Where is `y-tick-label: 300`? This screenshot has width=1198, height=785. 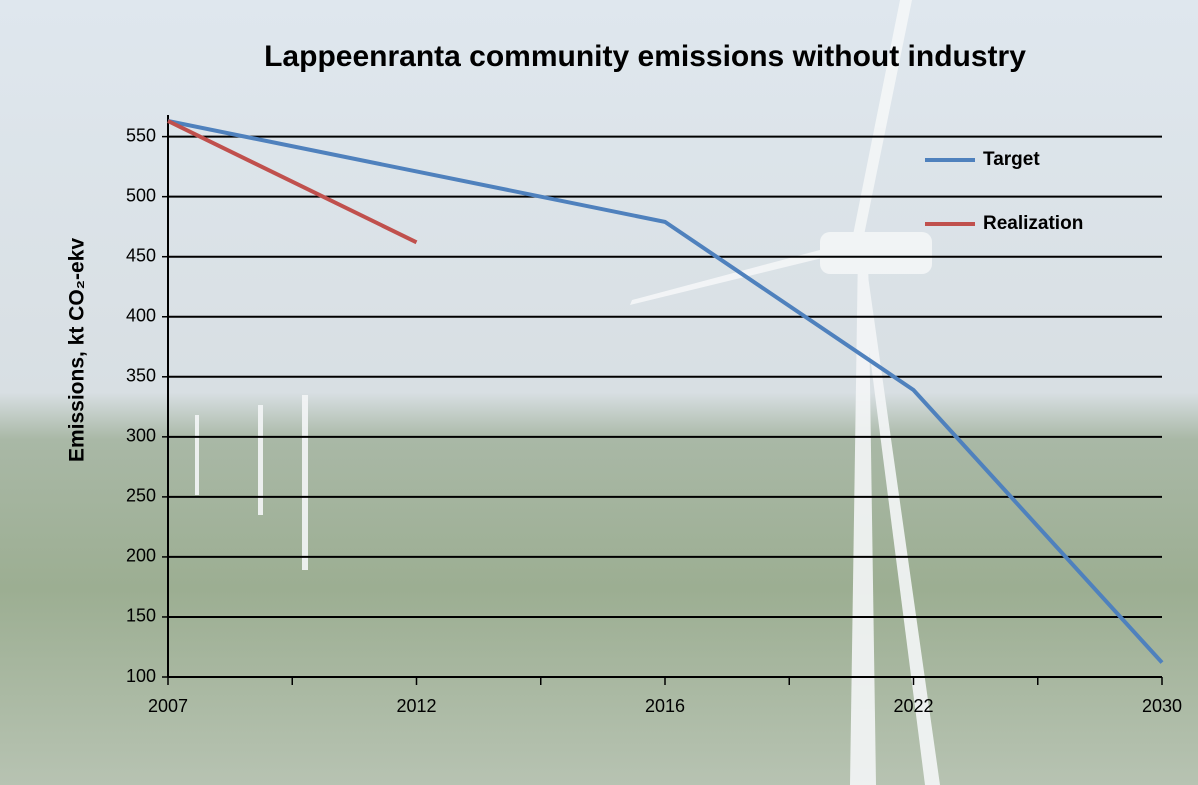 y-tick-label: 300 is located at coordinates (141, 436).